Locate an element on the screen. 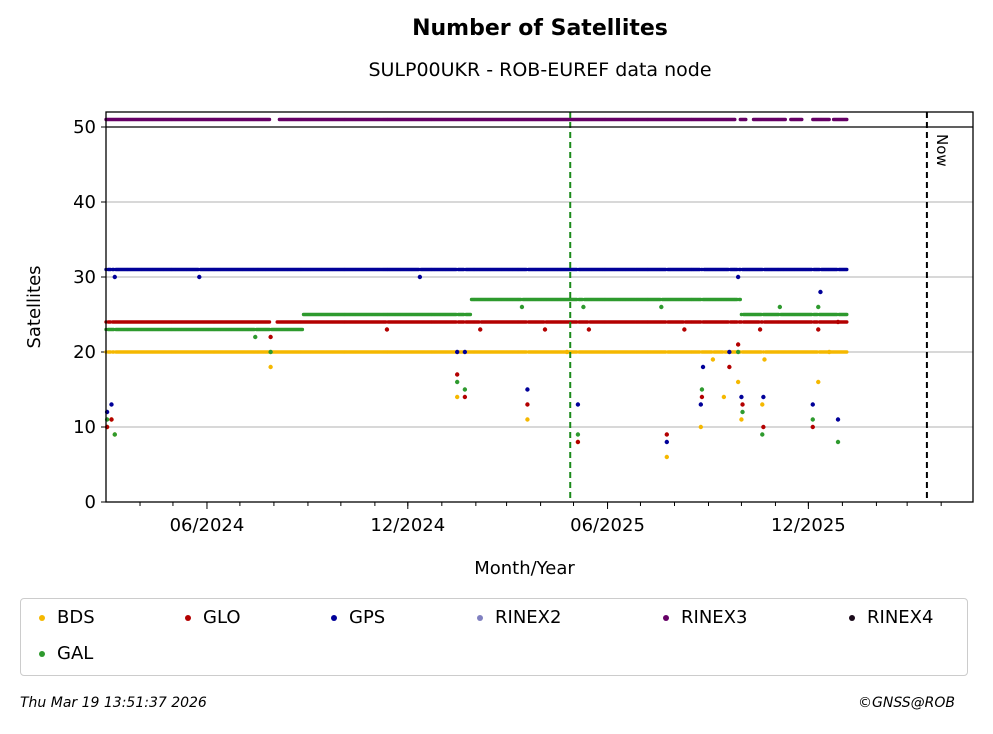  legend-item-rinex2: RINEX2 is located at coordinates (519, 617).